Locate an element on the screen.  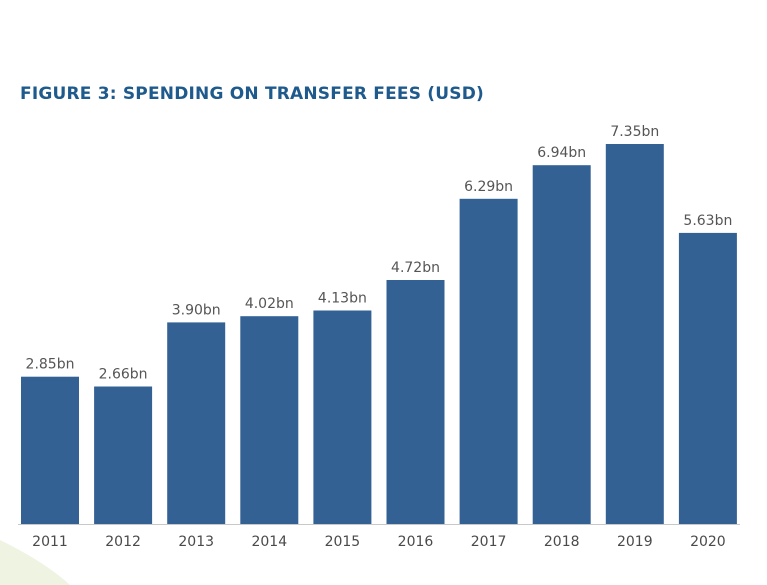
x-tick-label-2011: 2011 is located at coordinates (50, 542).